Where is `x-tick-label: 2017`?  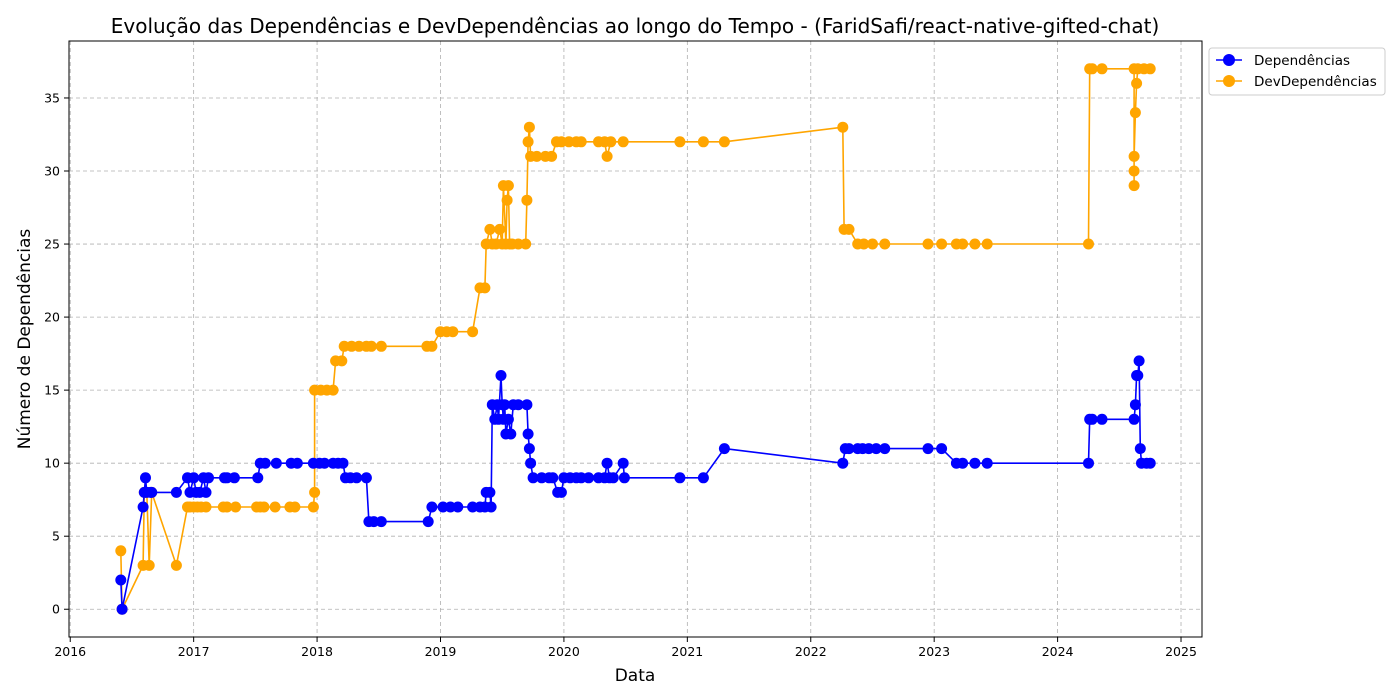 x-tick-label: 2017 is located at coordinates (194, 651).